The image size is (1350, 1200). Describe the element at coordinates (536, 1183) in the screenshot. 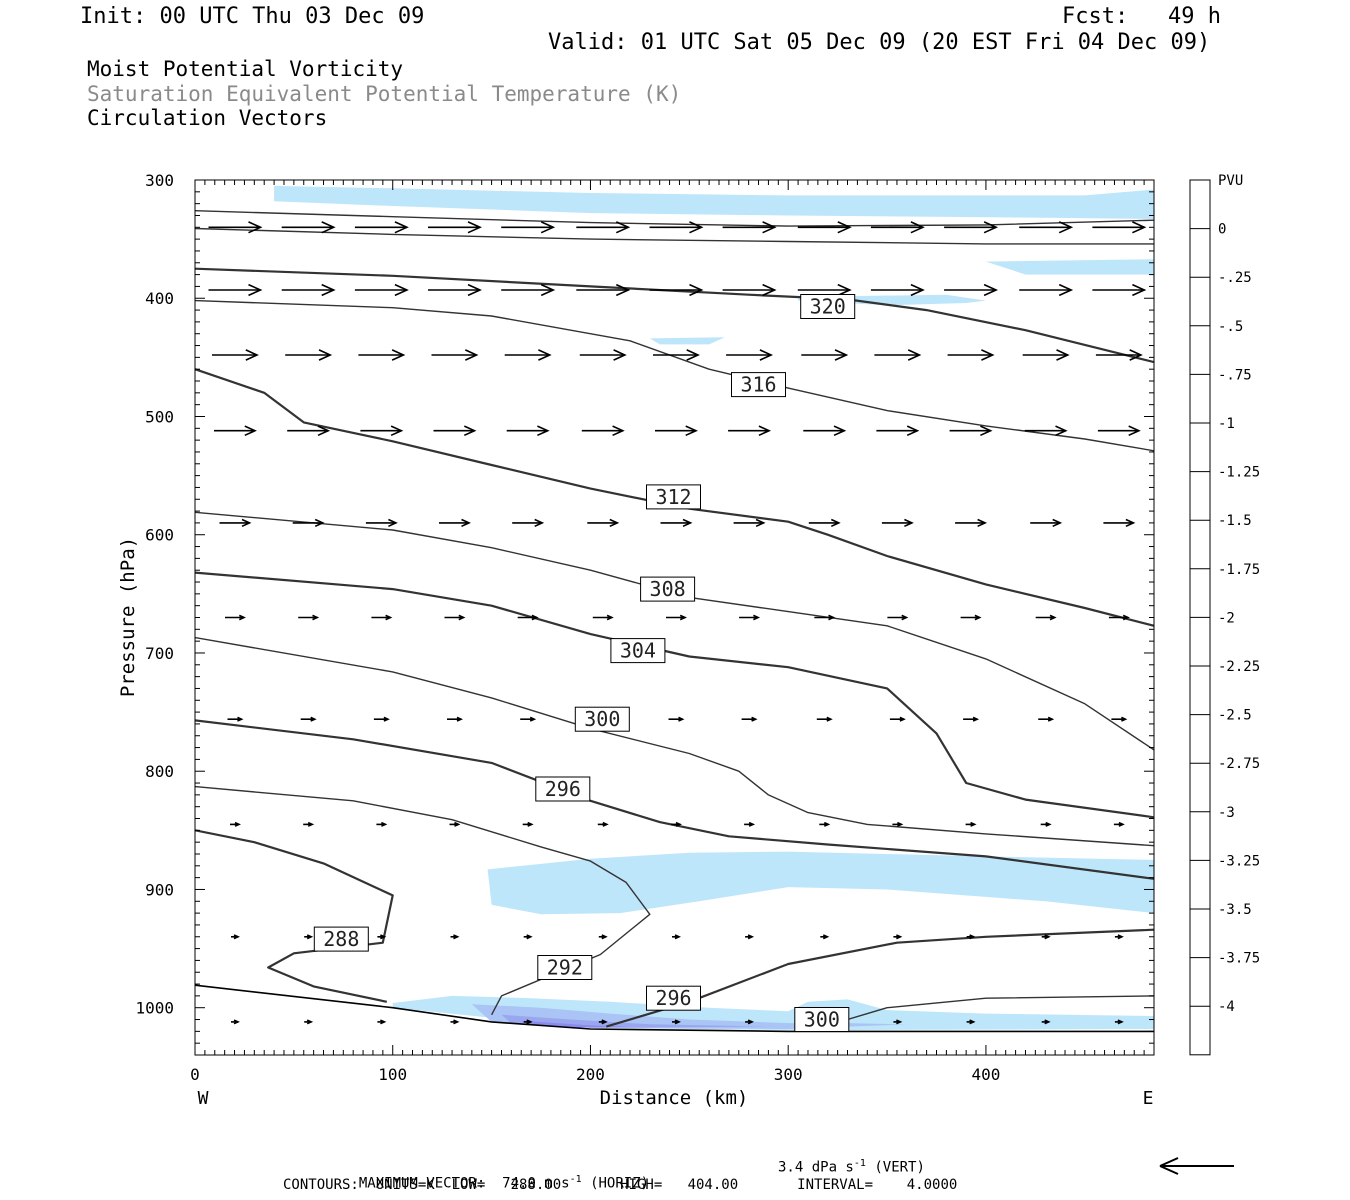

I see `max-horiz-value: 74.0 m s` at that location.